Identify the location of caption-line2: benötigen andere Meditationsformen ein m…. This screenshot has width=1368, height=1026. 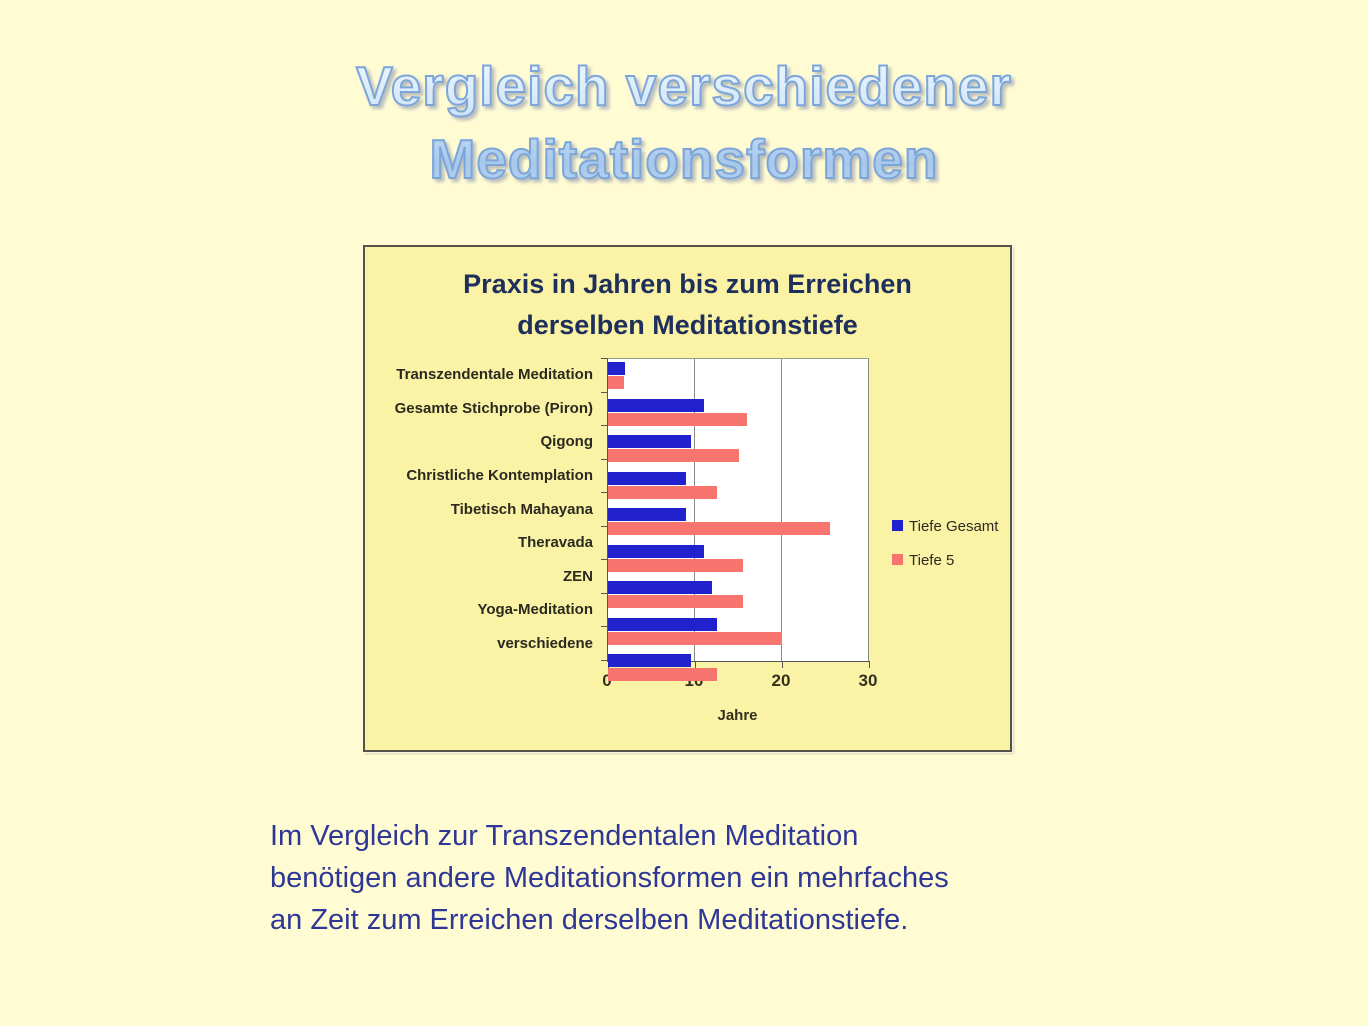
(609, 878).